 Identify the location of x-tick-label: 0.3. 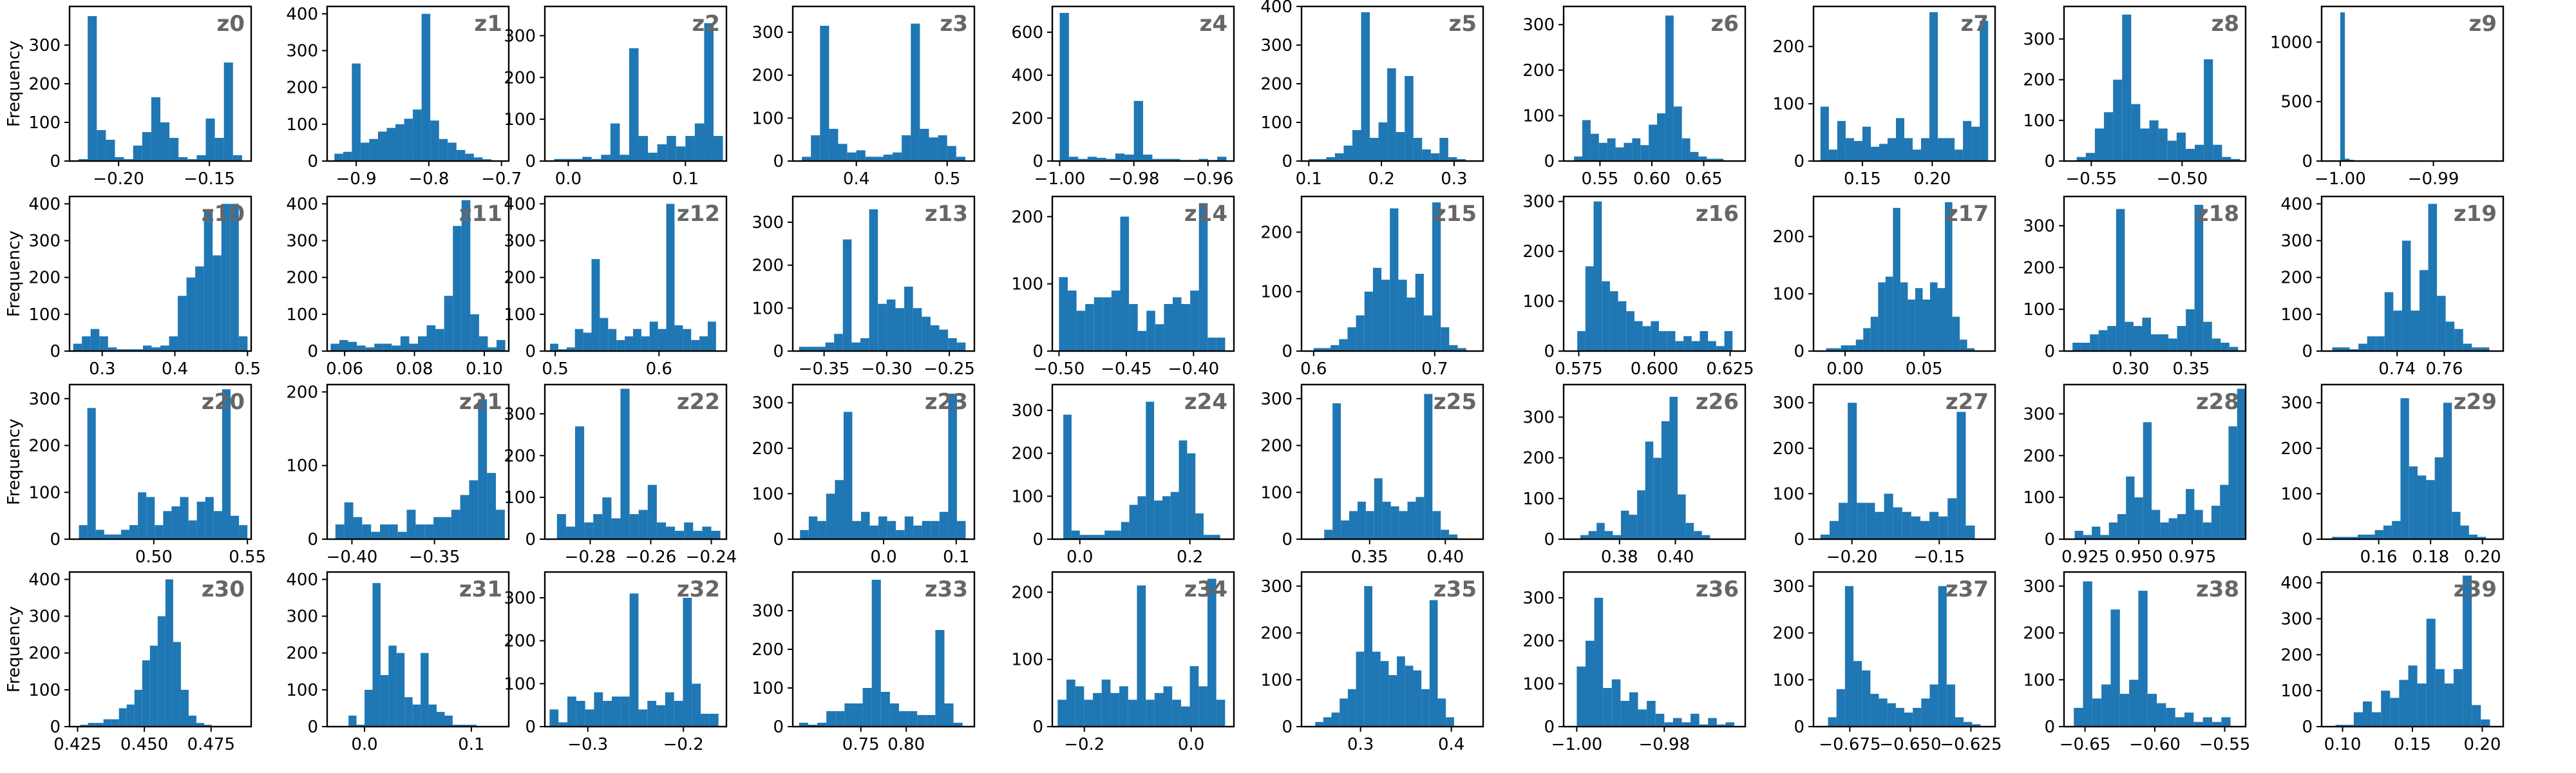
(102, 369).